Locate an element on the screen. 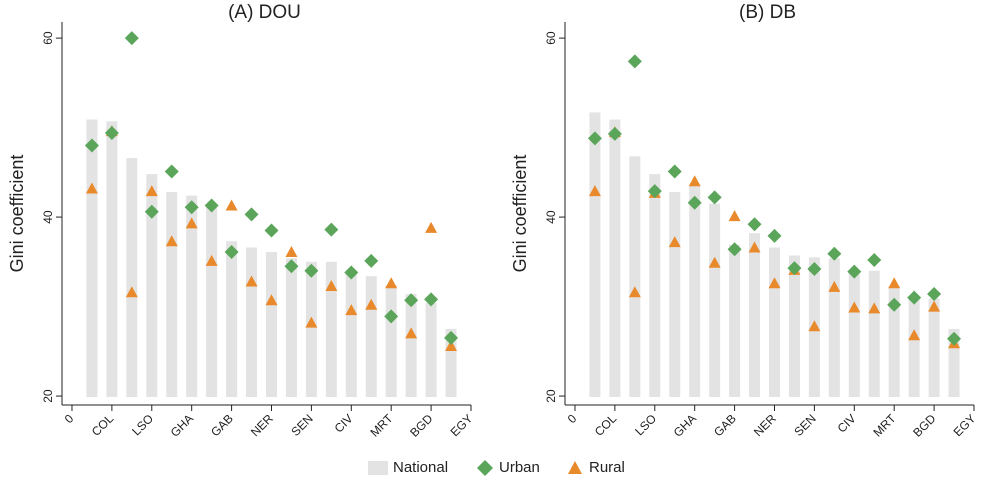 The width and height of the screenshot is (981, 485). x-tick-label: 0 is located at coordinates (572, 418).